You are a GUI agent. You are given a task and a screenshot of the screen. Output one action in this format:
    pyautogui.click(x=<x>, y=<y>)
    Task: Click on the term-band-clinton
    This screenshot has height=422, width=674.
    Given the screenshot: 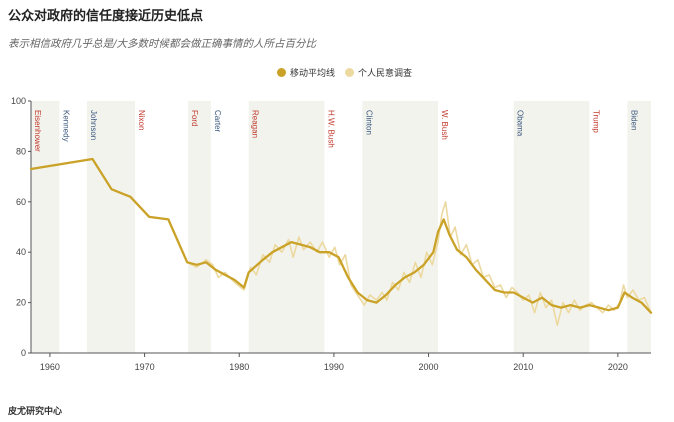 What is the action you would take?
    pyautogui.click(x=400, y=227)
    